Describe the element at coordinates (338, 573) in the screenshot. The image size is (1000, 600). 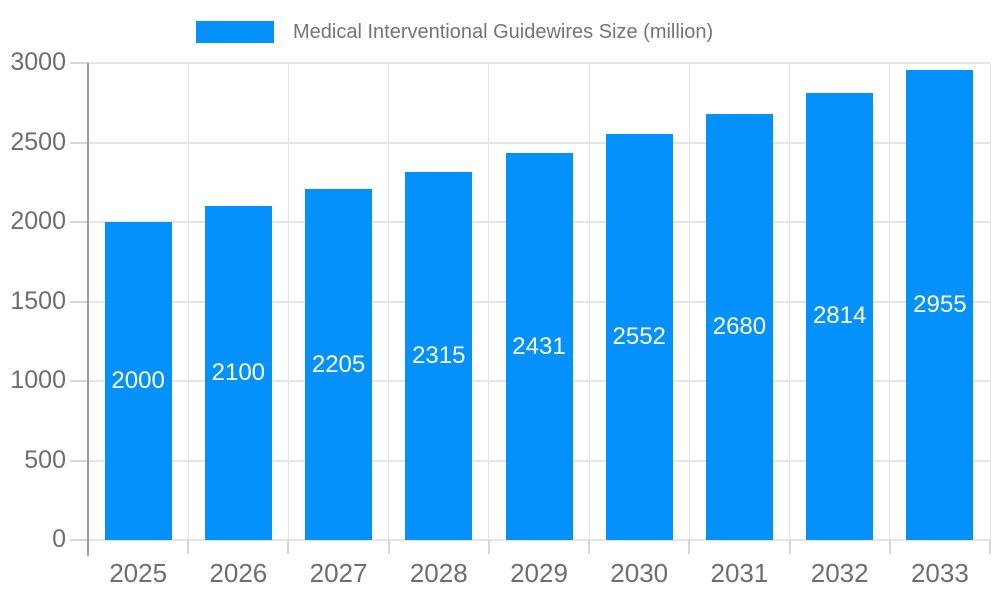
I see `x-axis-tick-label: 2027` at that location.